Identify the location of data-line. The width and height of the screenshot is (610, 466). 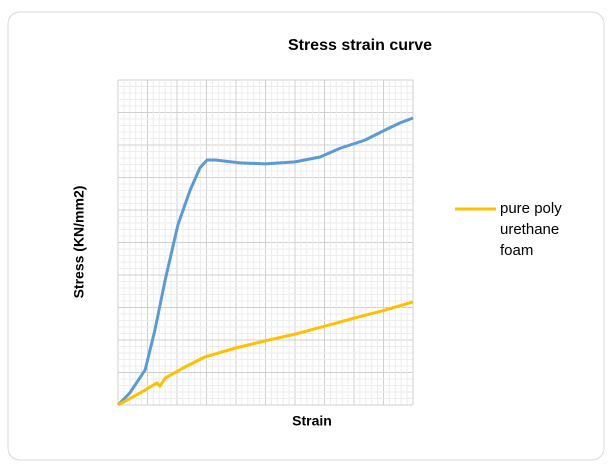
(265, 353).